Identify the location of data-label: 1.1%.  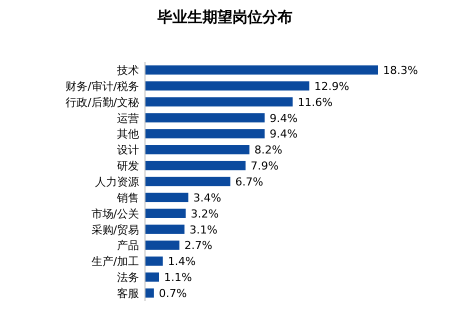
(178, 277).